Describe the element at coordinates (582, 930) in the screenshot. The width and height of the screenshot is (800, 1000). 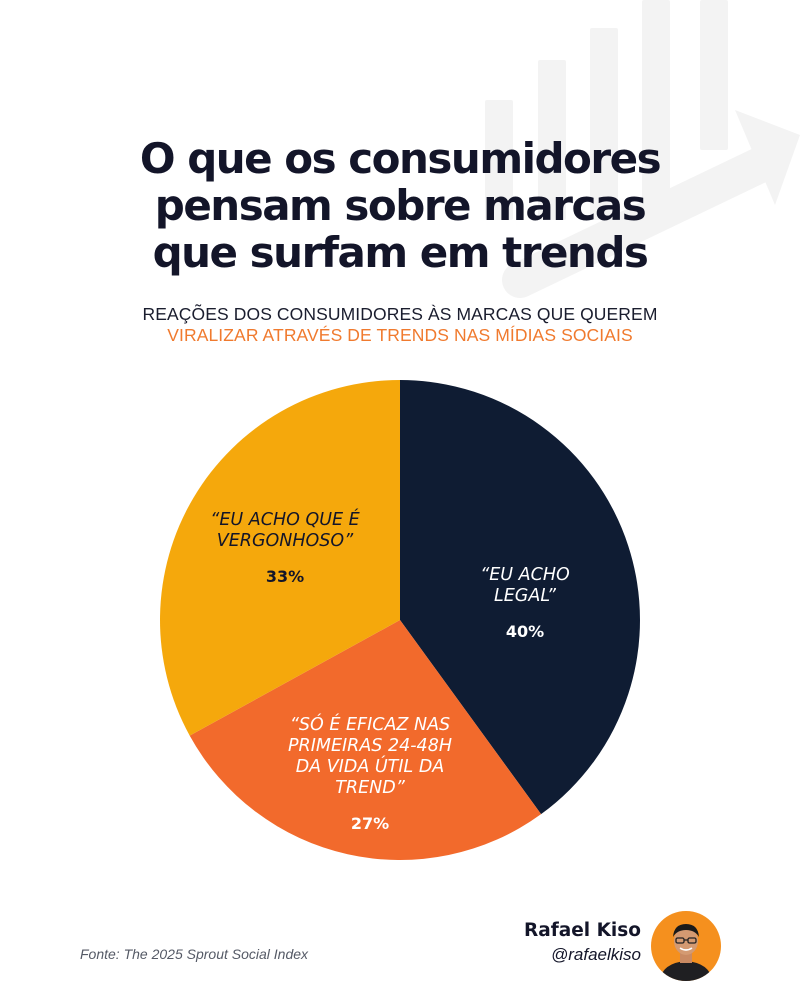
I see `author-name: Rafael Kiso` at that location.